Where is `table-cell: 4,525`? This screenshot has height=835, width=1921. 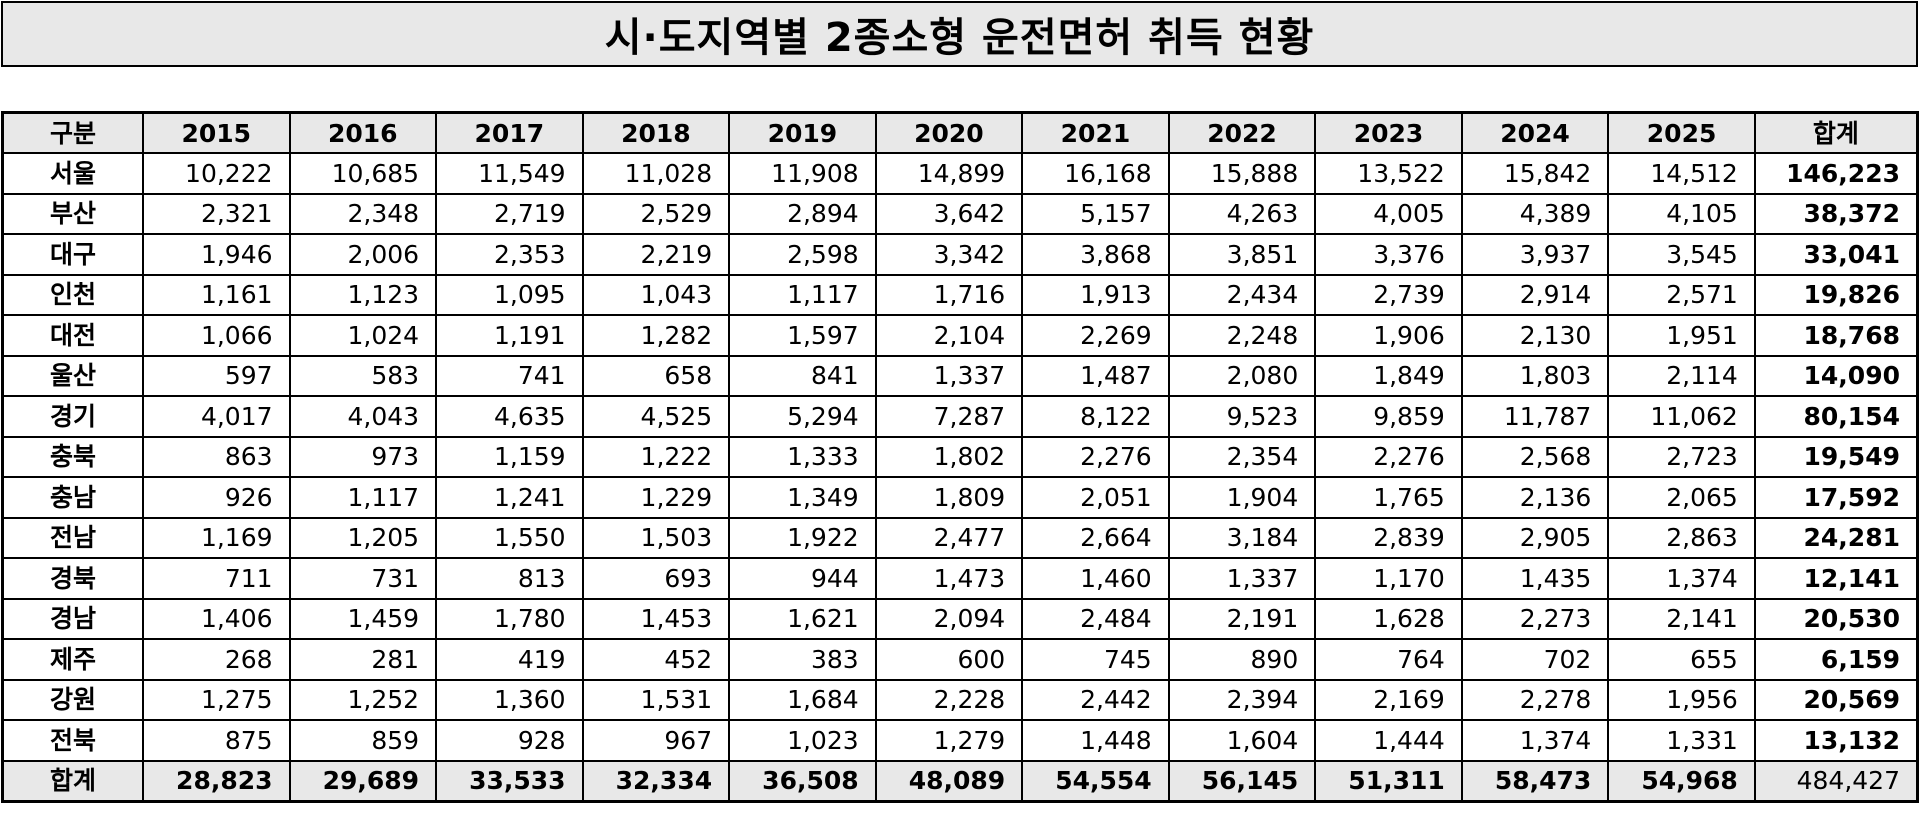 table-cell: 4,525 is located at coordinates (656, 416).